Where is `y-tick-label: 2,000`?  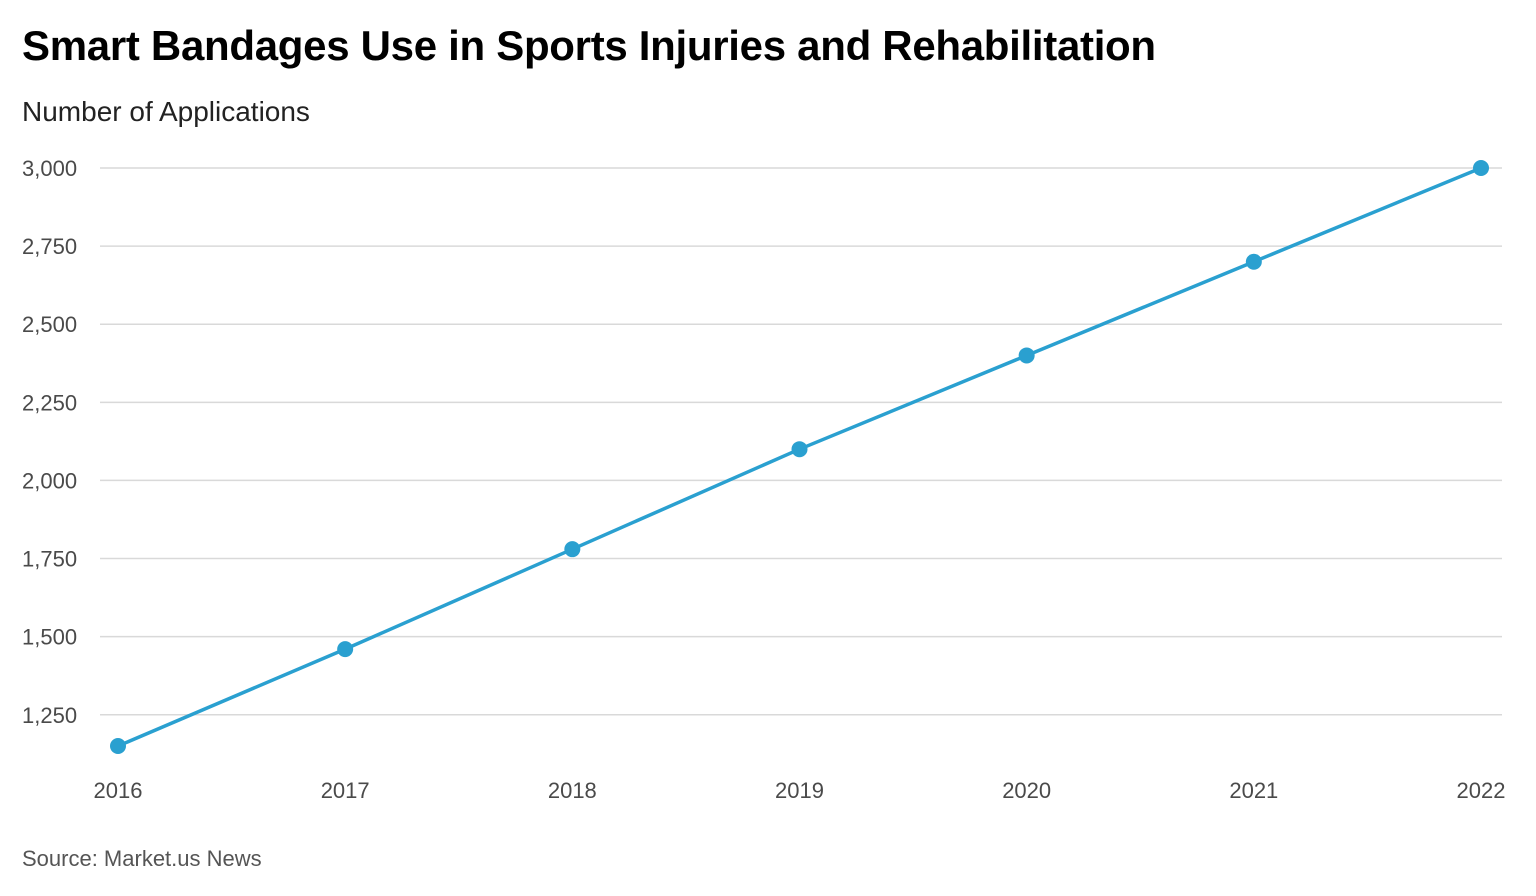 y-tick-label: 2,000 is located at coordinates (49, 480).